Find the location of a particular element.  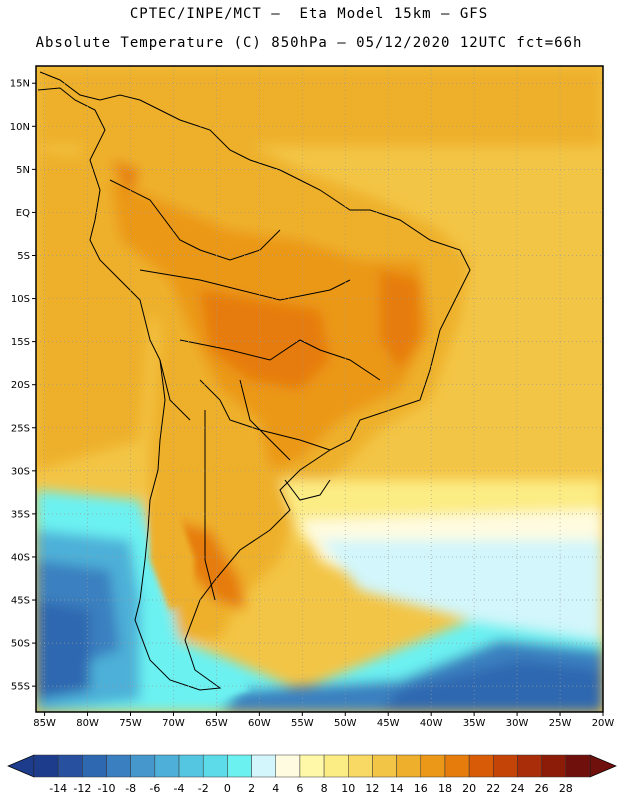

colorbar-arrow-low is located at coordinates (21, 766).